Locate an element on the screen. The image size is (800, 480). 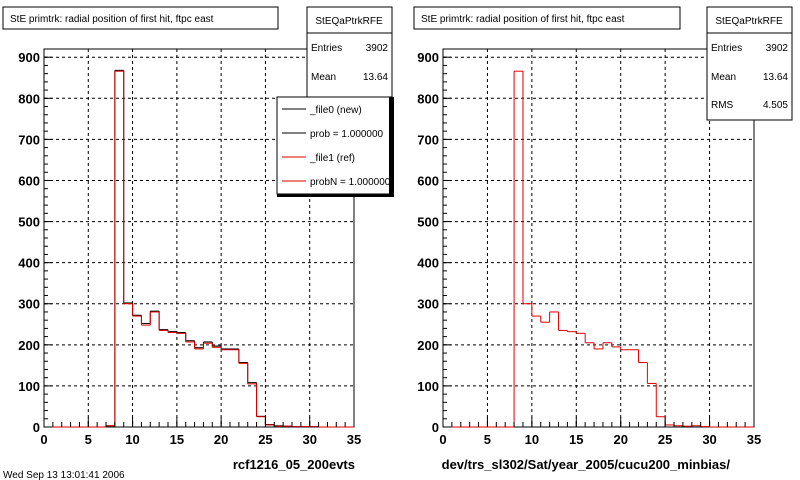
left-y-axis: 0 100 200 300 400 500 600 700 800 900 is located at coordinates (35, 241).